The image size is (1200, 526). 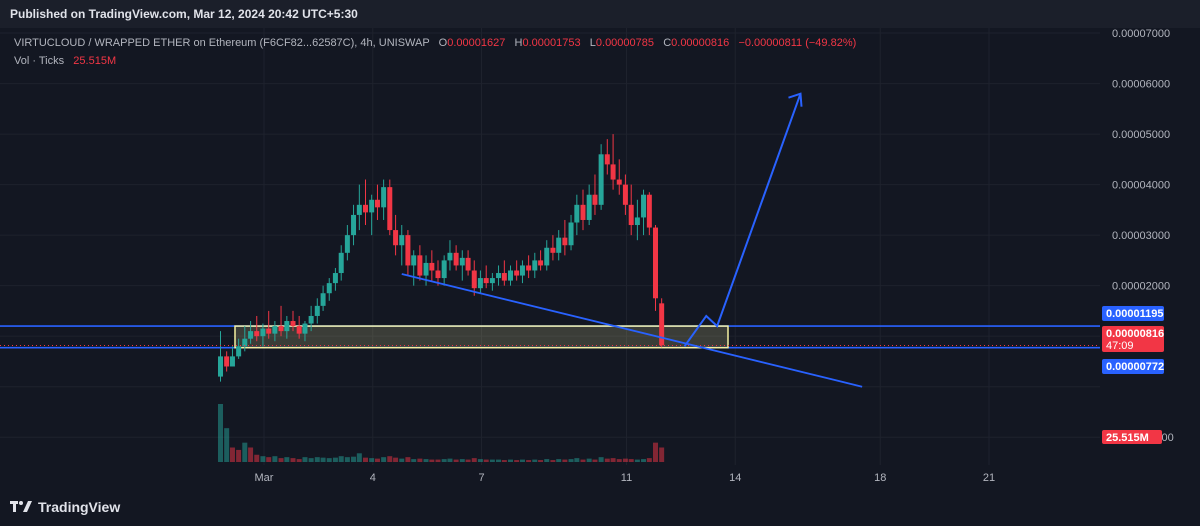 I want to click on support-zone-layer, so click(x=550, y=337).